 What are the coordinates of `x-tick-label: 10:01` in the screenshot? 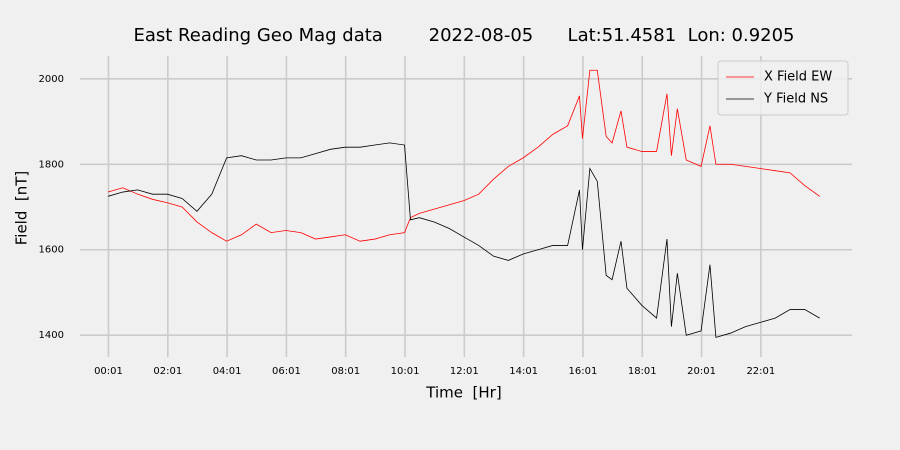 It's located at (405, 371).